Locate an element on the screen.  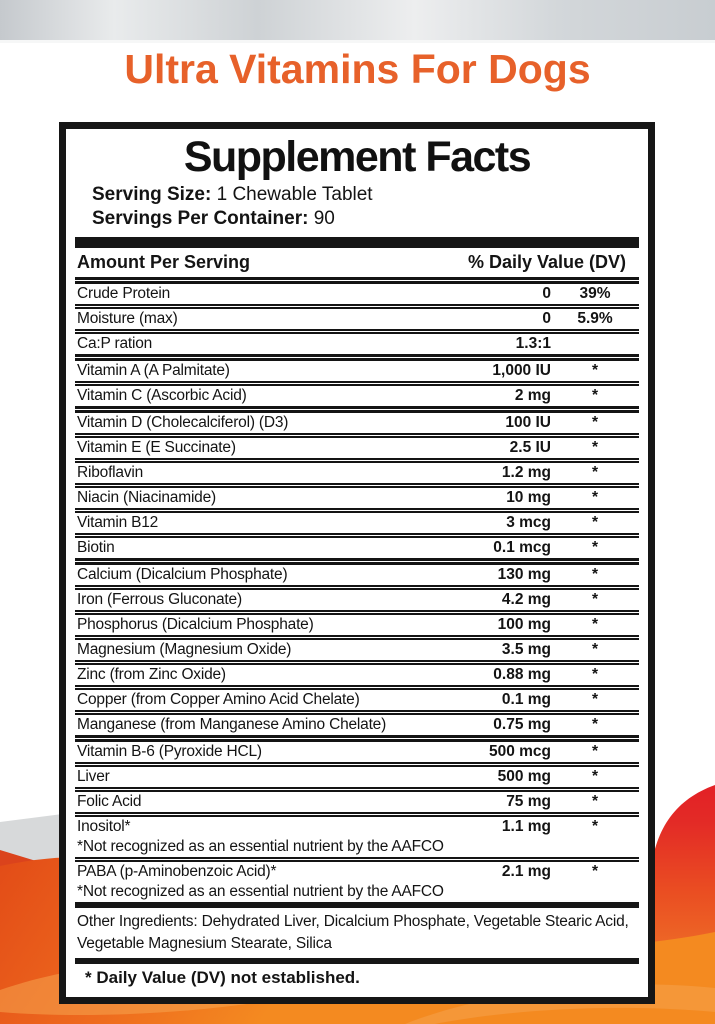
nutrient-amount: 100 IU is located at coordinates (528, 422).